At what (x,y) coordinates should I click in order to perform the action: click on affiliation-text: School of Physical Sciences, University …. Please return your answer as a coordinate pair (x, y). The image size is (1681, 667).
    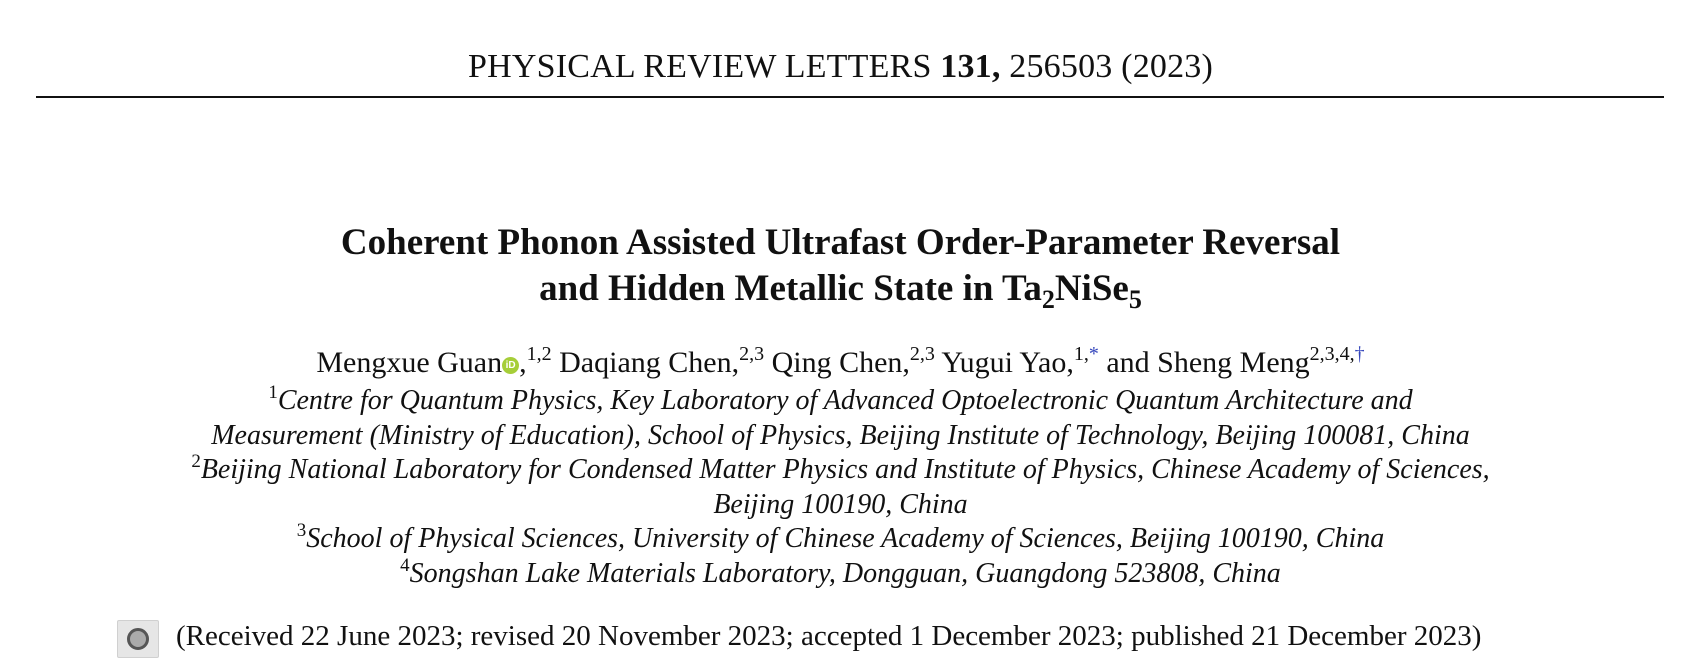
    Looking at the image, I should click on (845, 538).